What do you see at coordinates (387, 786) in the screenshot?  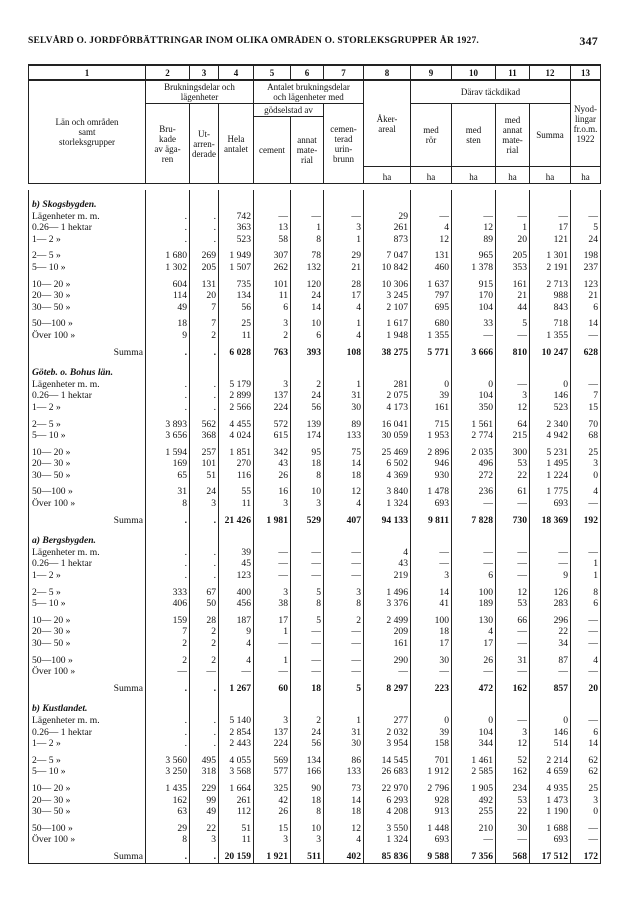 I see `cell: 22 970` at bounding box center [387, 786].